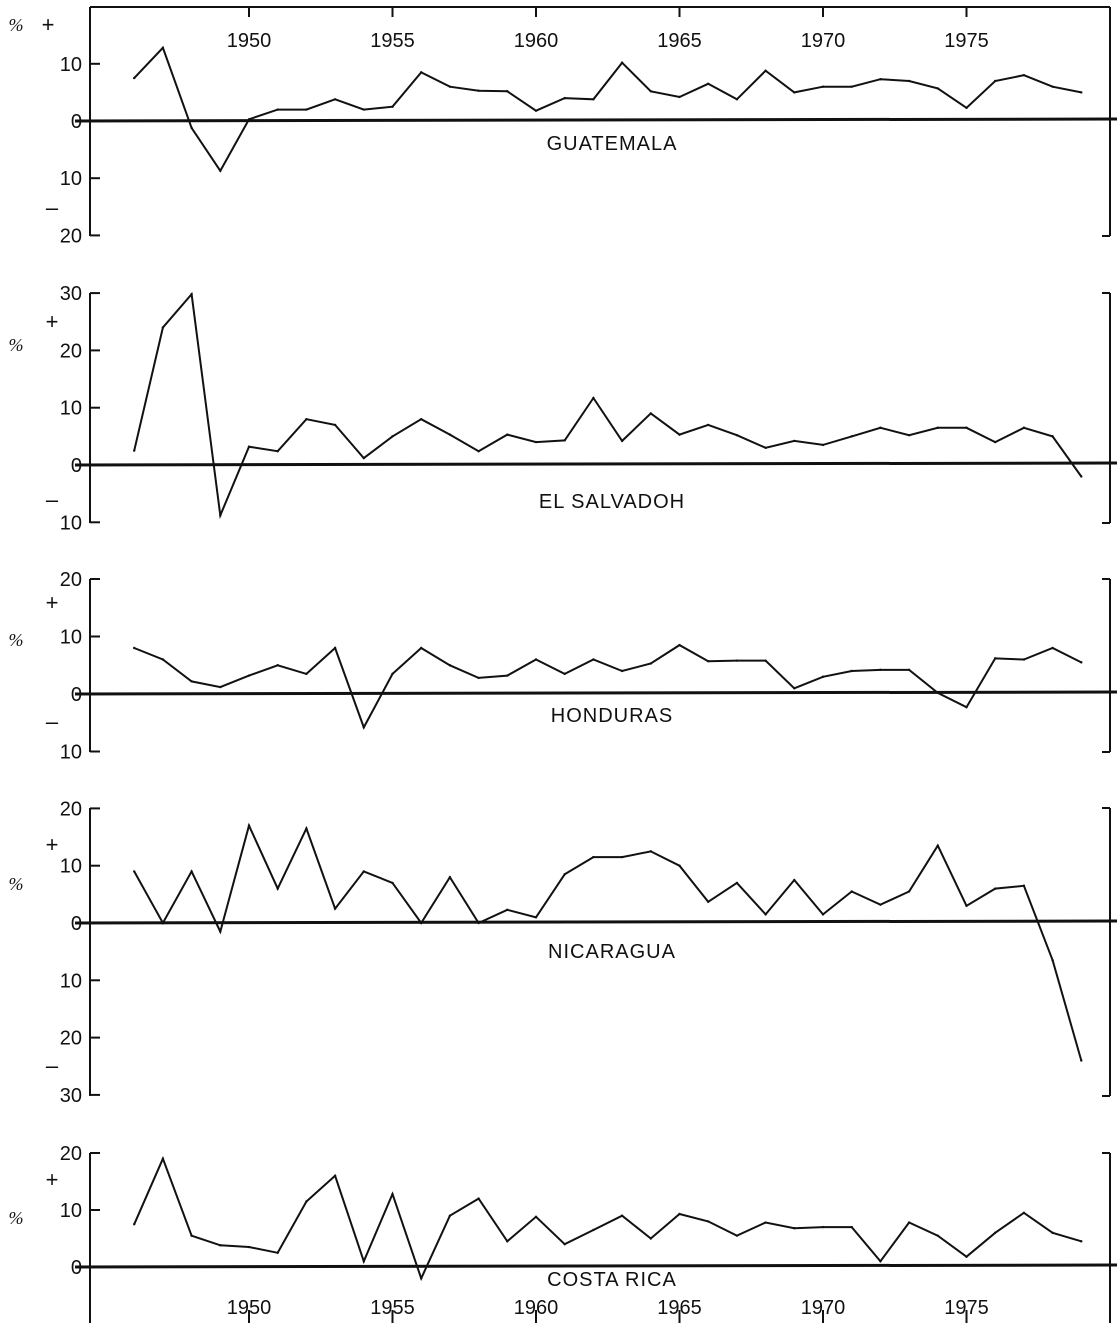  What do you see at coordinates (76, 1268) in the screenshot?
I see `costa-rica-y-tick-label-2: 0` at bounding box center [76, 1268].